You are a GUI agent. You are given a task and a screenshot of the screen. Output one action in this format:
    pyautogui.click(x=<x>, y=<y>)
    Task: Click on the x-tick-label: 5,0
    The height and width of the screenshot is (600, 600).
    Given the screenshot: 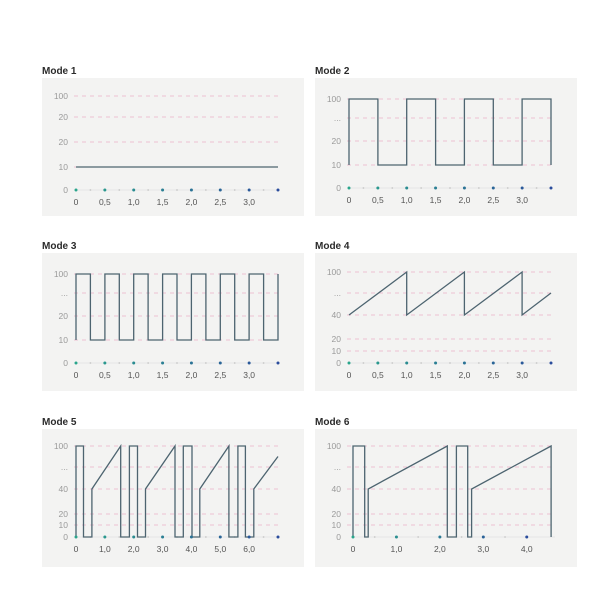 What is the action you would take?
    pyautogui.click(x=220, y=549)
    